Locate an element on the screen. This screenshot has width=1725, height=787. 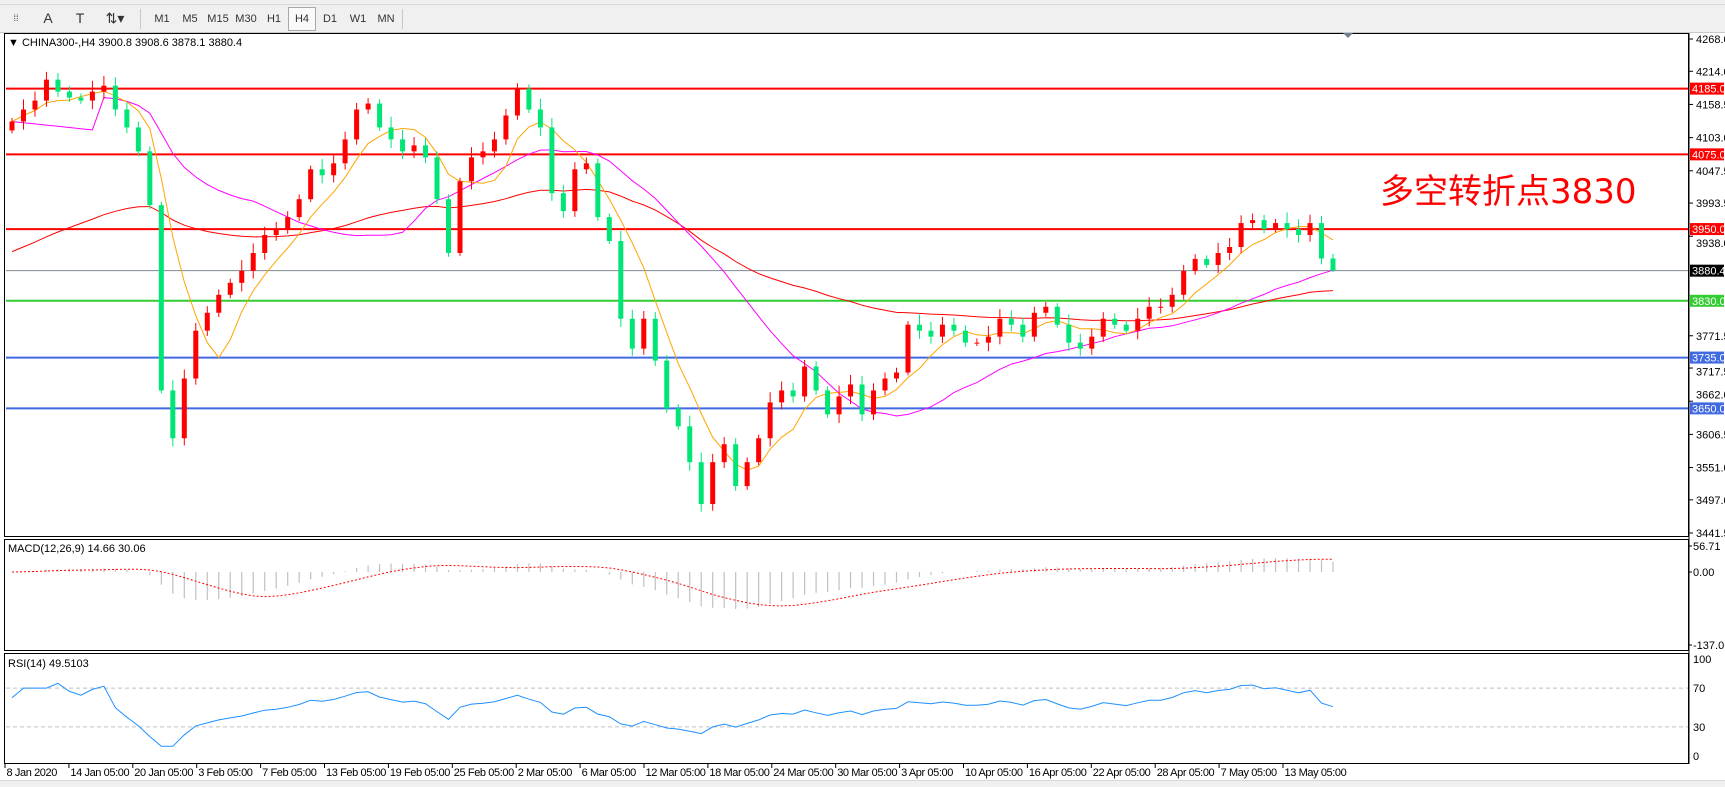
text-tool-button: A is located at coordinates (48, 18).